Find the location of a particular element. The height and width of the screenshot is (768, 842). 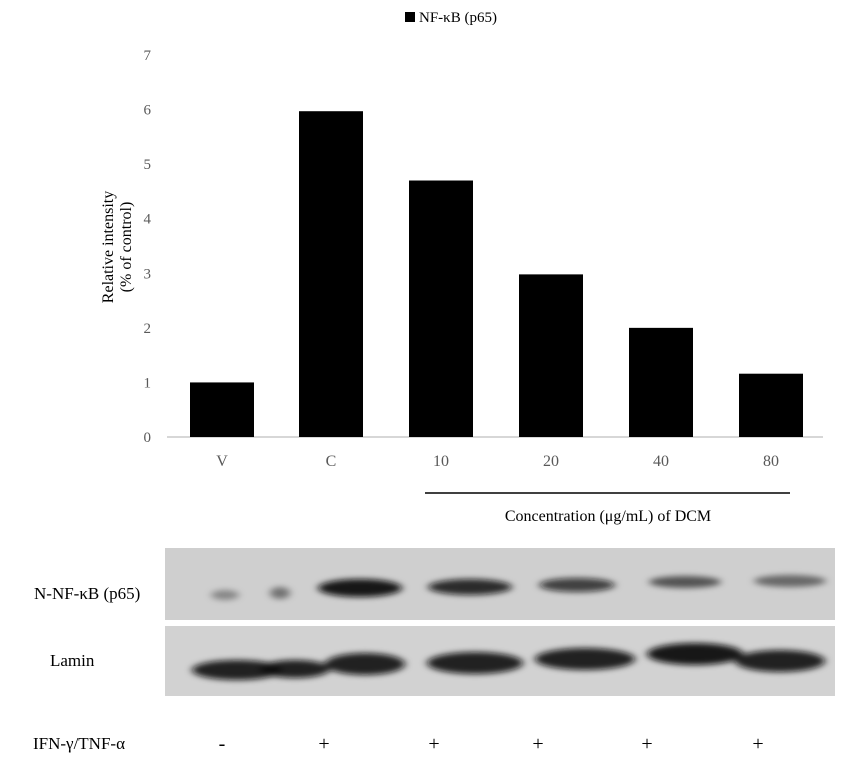

y-tick-label: 1 is located at coordinates (148, 383).